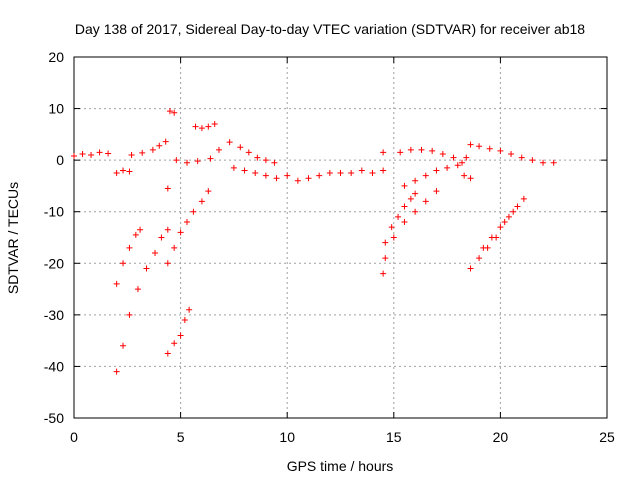 The height and width of the screenshot is (480, 640). I want to click on series-seg-c, so click(148, 148).